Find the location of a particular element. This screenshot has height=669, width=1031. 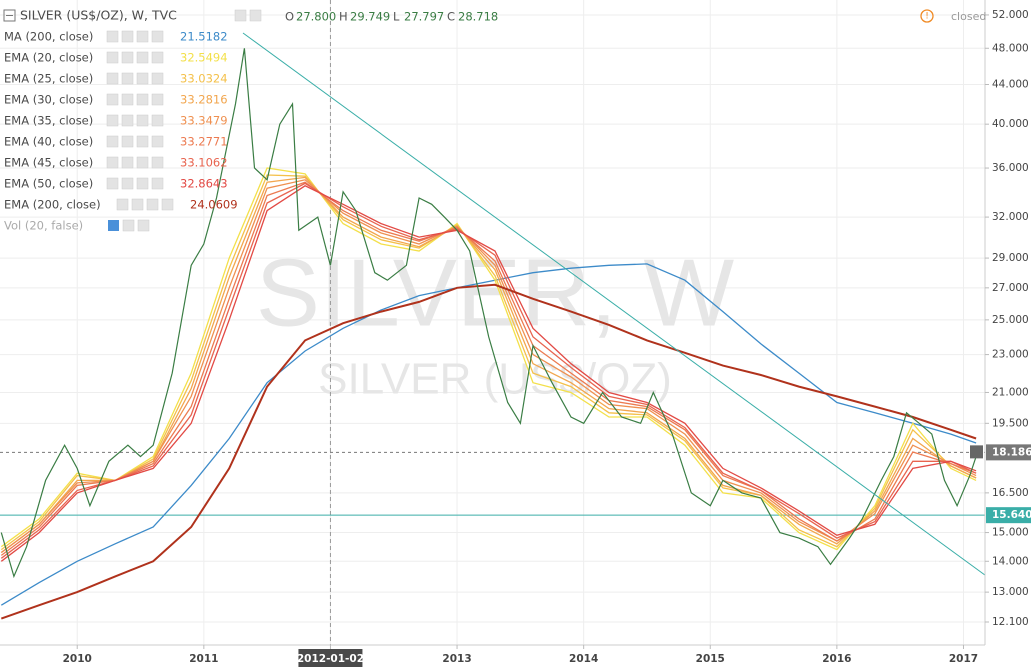

watermark: SILVER, W is located at coordinates (495, 292).